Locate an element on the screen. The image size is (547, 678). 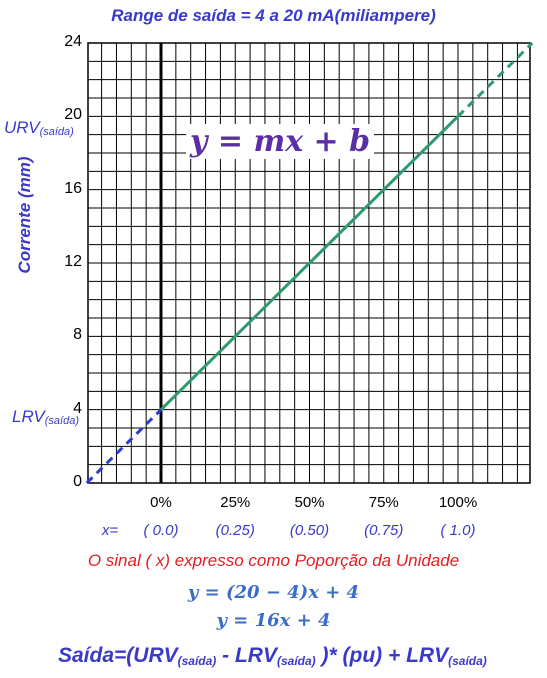
y-tick-label: 20 is located at coordinates (73, 115).